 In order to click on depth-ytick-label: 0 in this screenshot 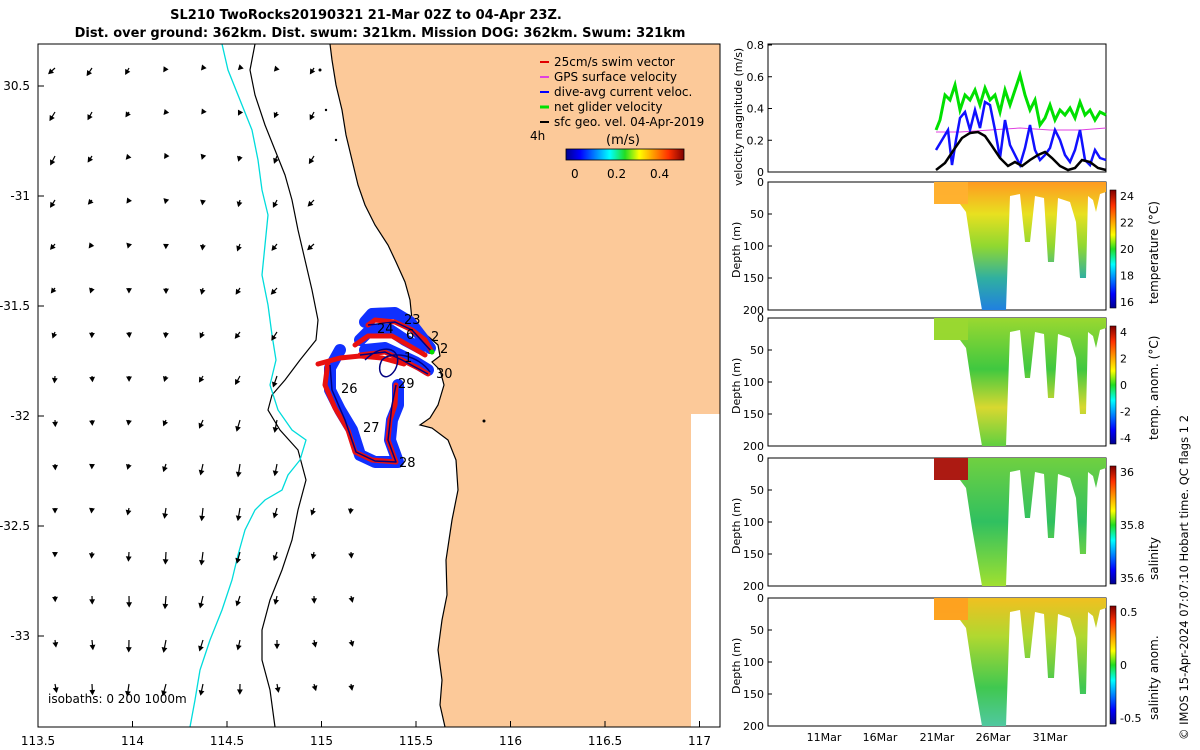, I will do `click(760, 458)`.